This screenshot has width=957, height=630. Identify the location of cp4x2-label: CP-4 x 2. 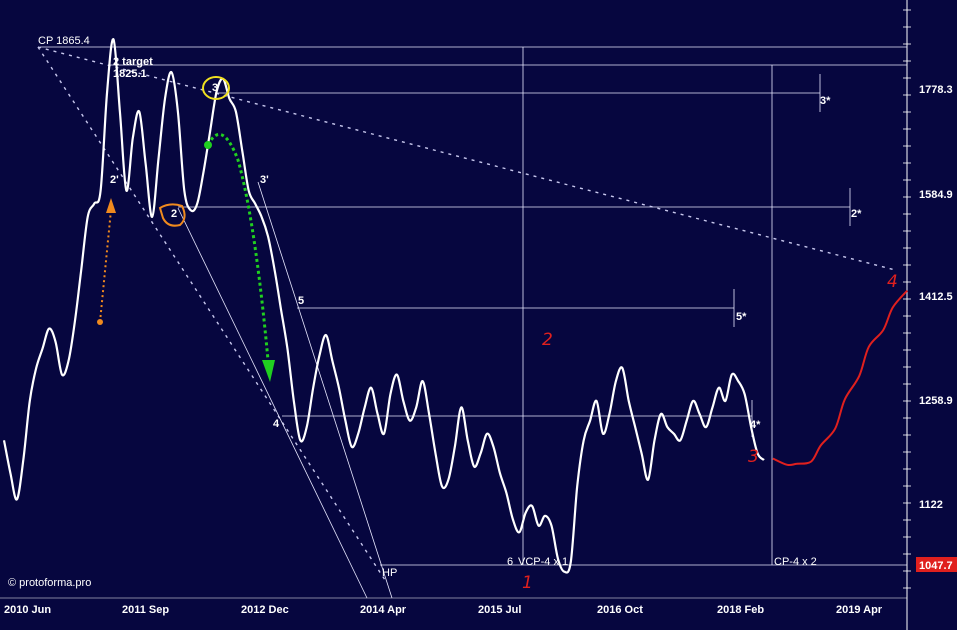
(795, 562).